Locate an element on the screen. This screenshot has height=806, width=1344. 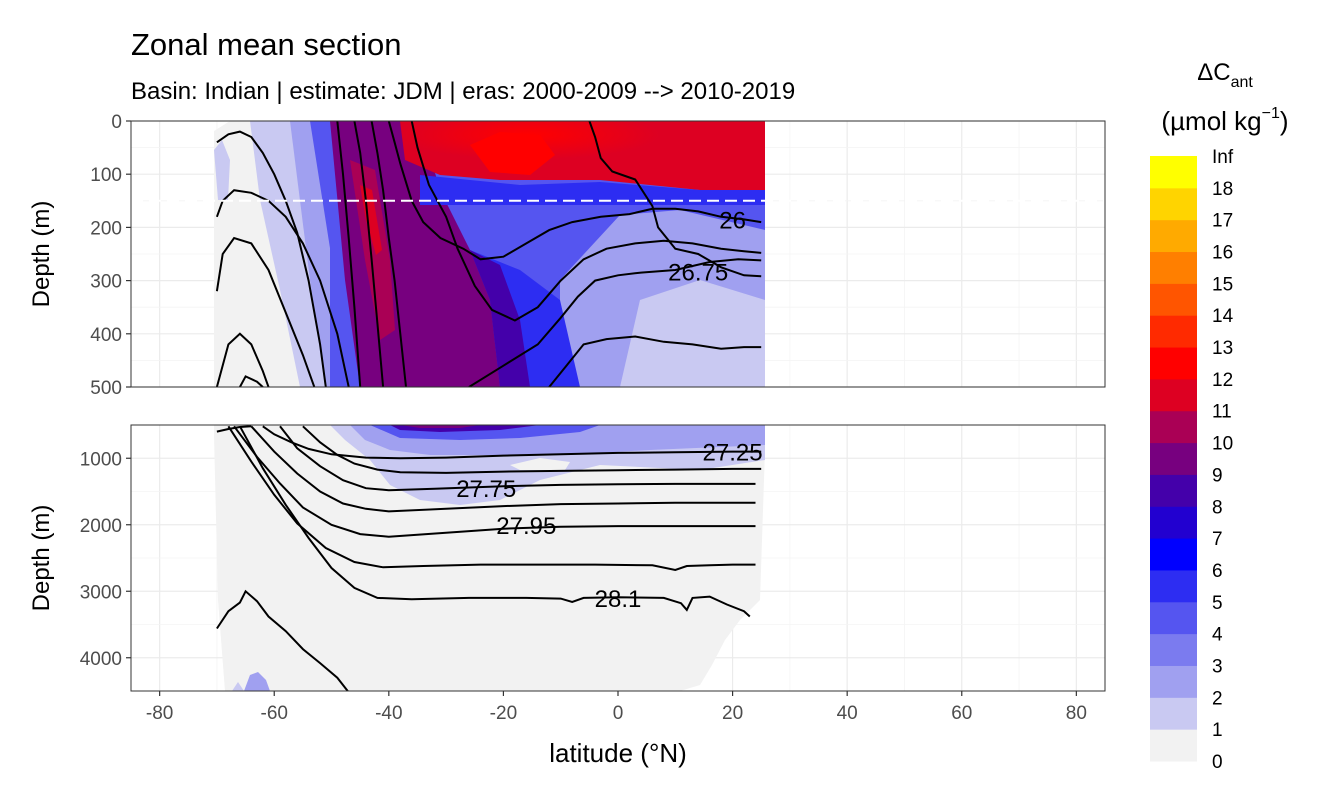
bottom-panel-field: 27.25 27.75 27.95 28.1 is located at coordinates (489, 558).